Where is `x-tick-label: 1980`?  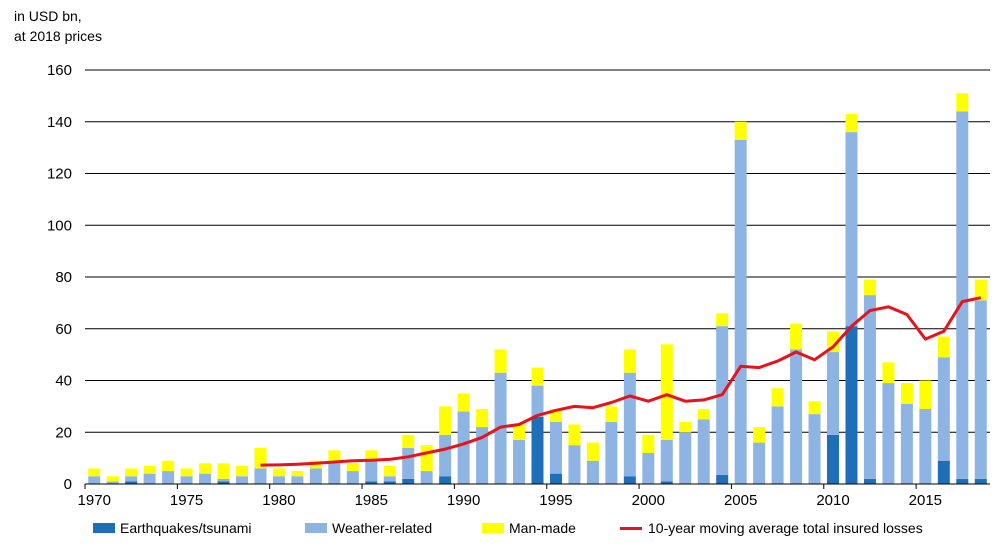 x-tick-label: 1980 is located at coordinates (278, 500).